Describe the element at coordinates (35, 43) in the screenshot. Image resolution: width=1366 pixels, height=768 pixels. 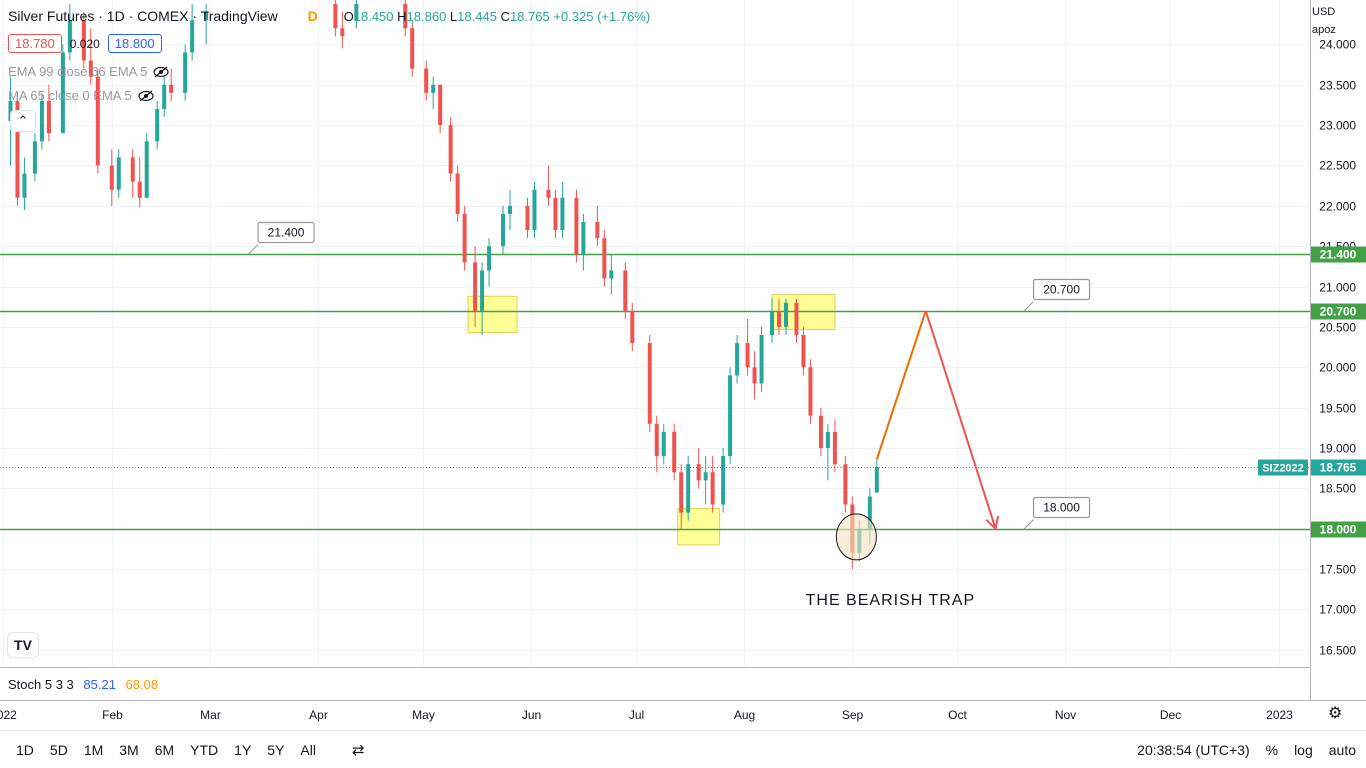
I see `bid-price-button: 18.780` at that location.